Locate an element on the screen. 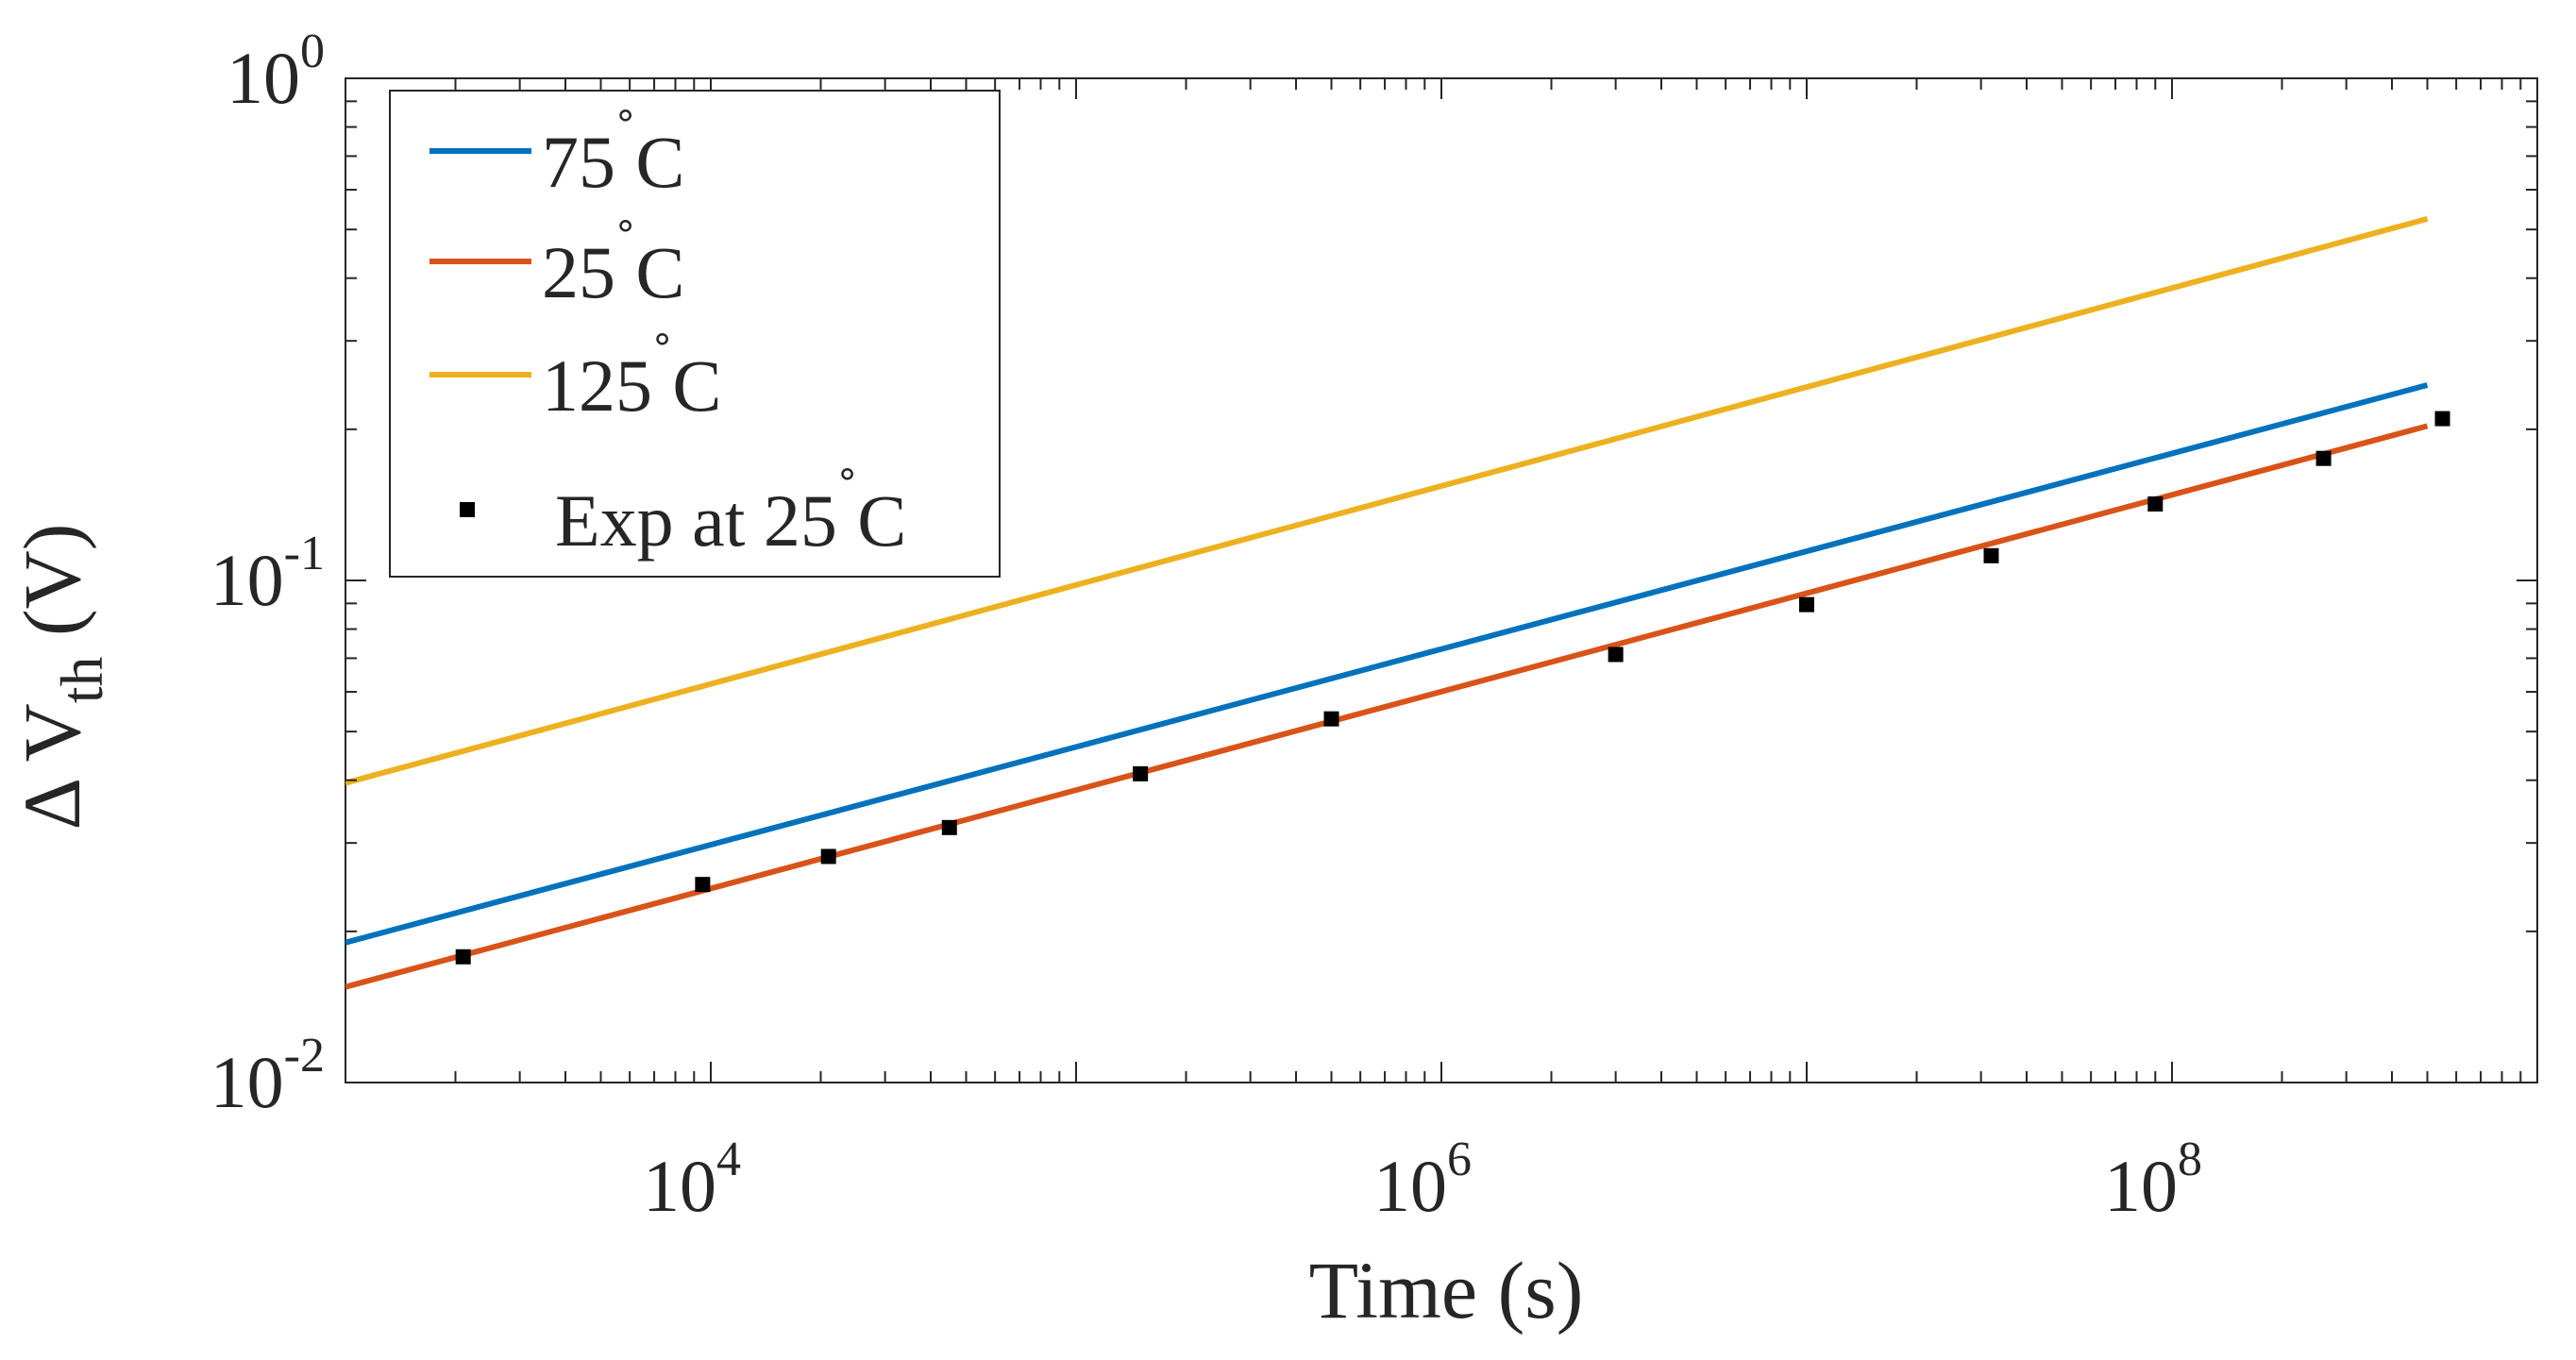 This screenshot has width=2576, height=1360. legend-item: 75˚C is located at coordinates (557, 151).